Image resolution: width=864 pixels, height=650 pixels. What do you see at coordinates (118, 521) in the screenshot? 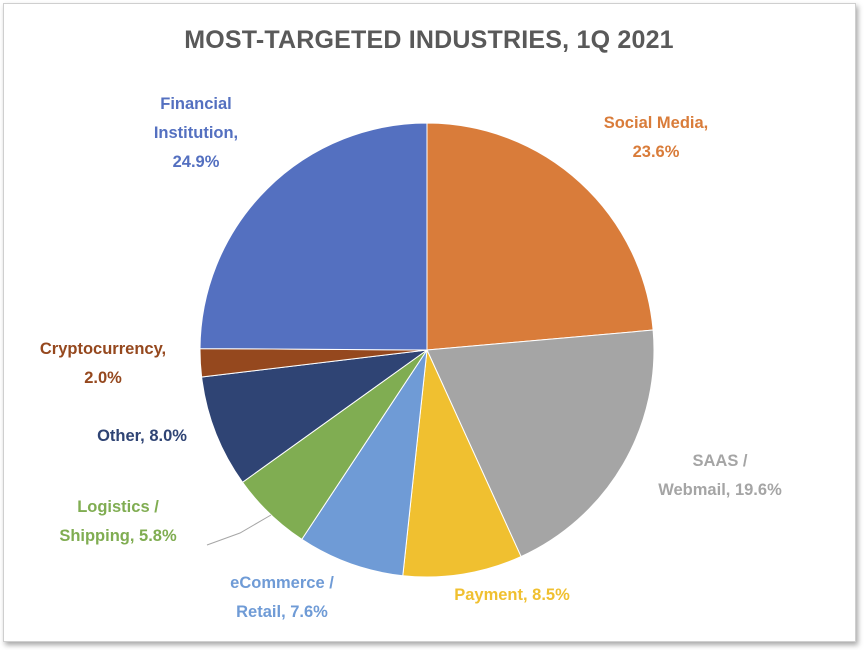
I see `data-label-logistics-shipping: Logistics / Shipping, 5.8%` at bounding box center [118, 521].